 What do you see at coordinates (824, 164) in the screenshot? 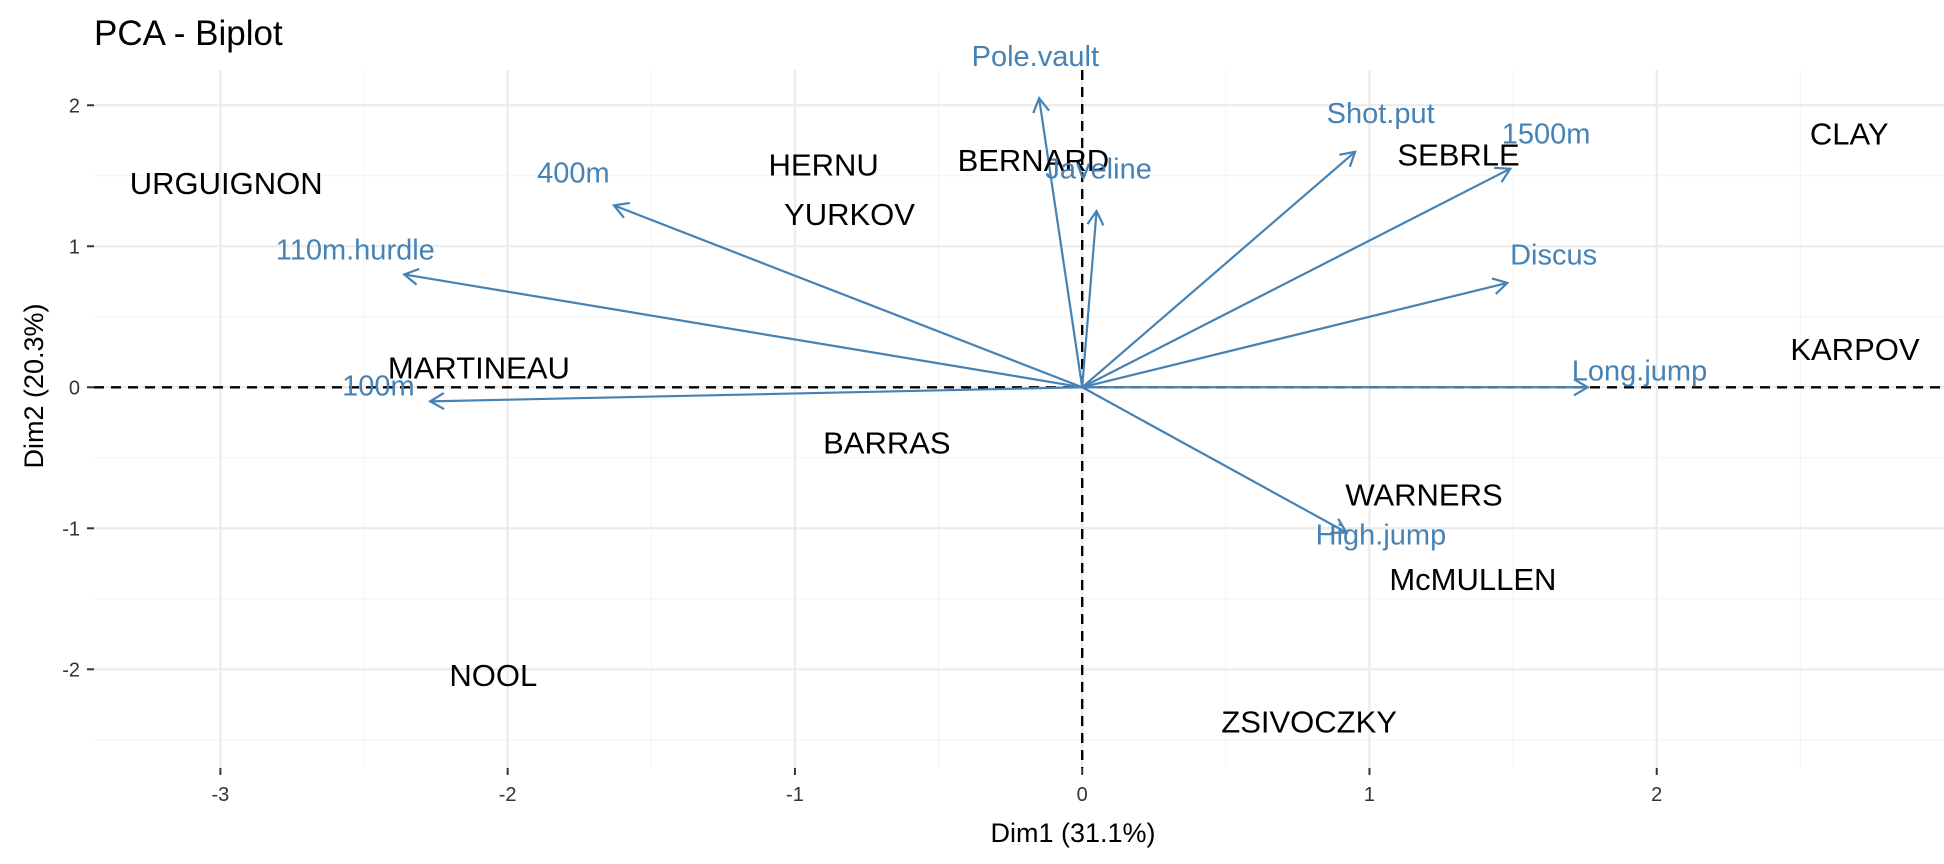
I see `individual-label: HERNU` at bounding box center [824, 164].